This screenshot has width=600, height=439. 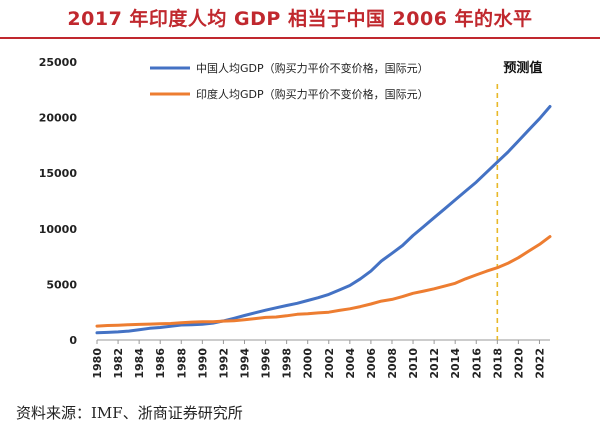 I want to click on x-tick-label: 2020, so click(x=518, y=363).